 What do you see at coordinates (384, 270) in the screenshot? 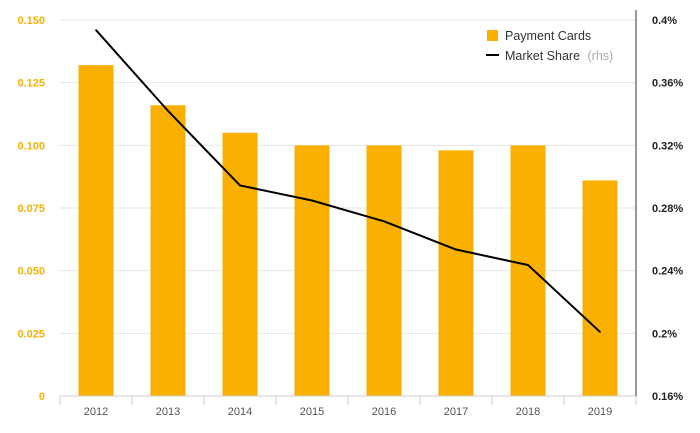
I see `bar-2016` at bounding box center [384, 270].